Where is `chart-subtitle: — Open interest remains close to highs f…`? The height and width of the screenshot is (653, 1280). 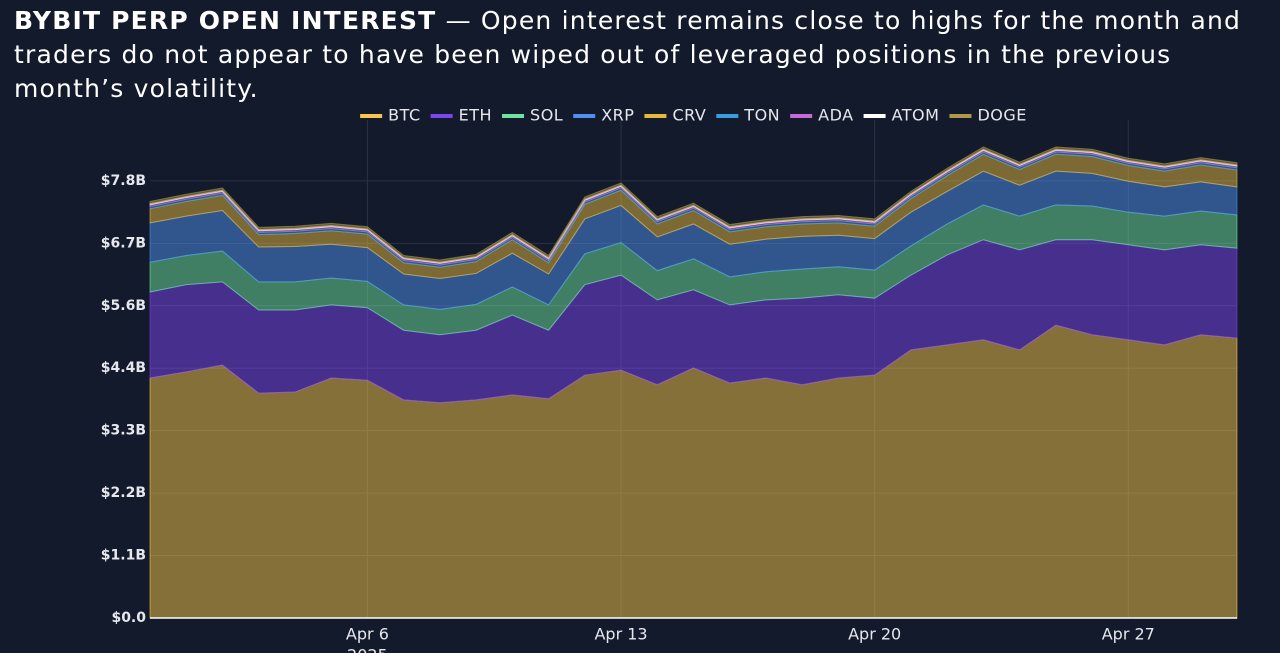
chart-subtitle: — Open interest remains close to highs f… is located at coordinates (628, 54).